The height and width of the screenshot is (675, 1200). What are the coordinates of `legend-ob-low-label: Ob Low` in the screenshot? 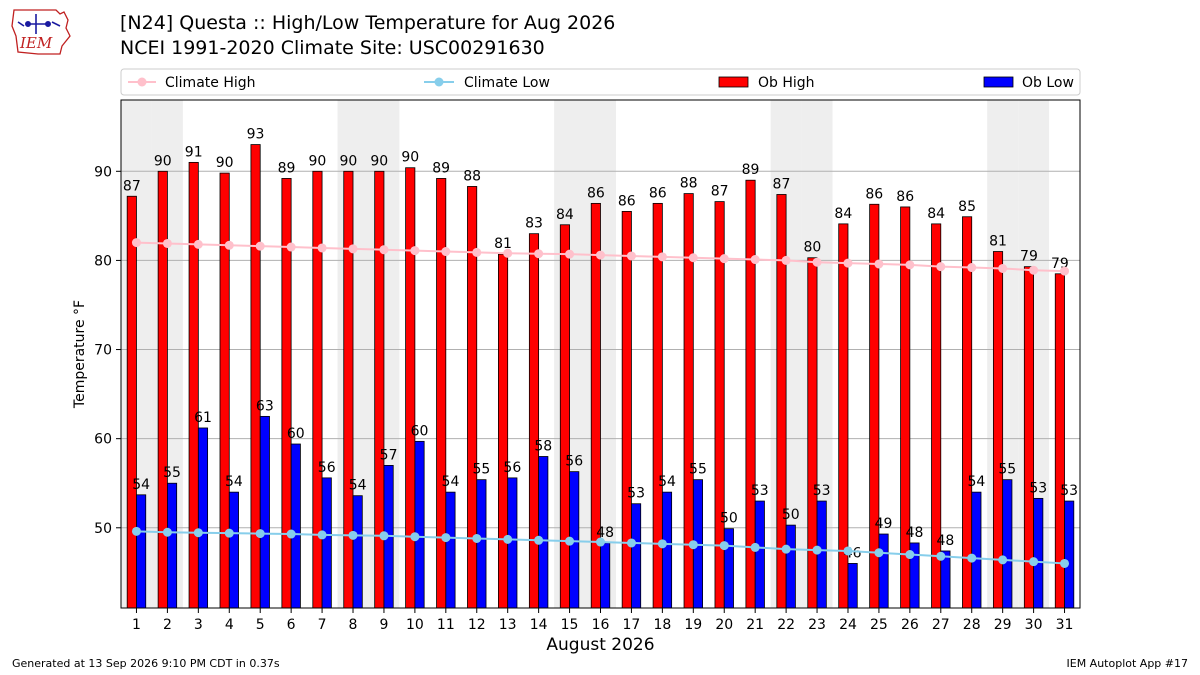 It's located at (1048, 83).